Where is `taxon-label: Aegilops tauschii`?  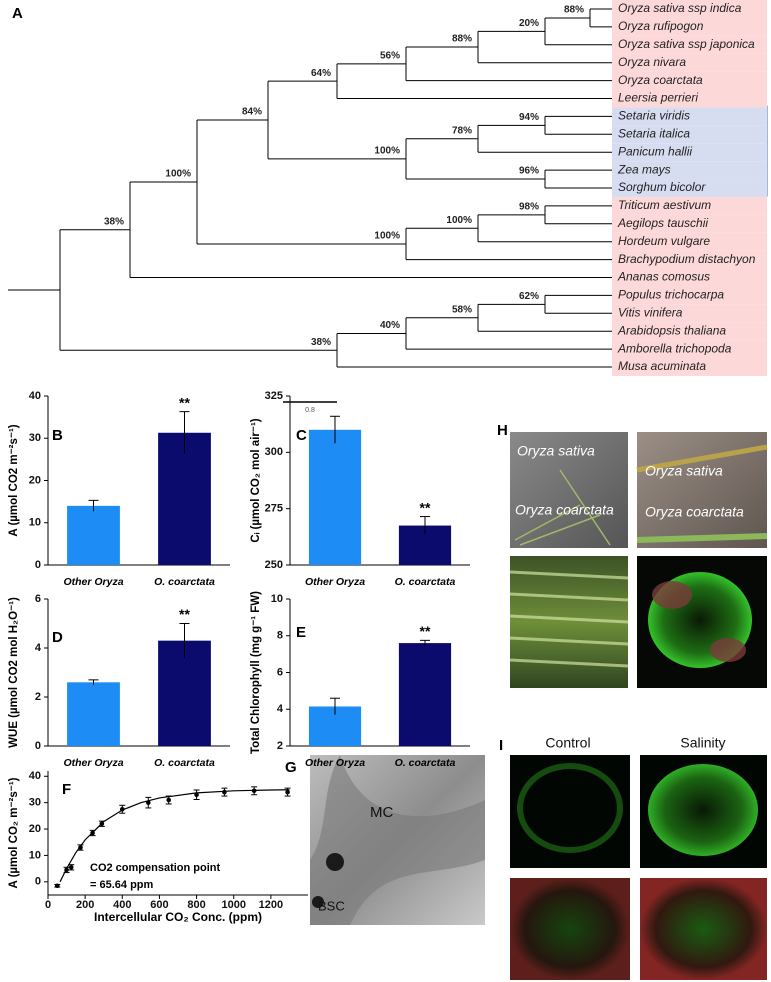 taxon-label: Aegilops tauschii is located at coordinates (662, 223).